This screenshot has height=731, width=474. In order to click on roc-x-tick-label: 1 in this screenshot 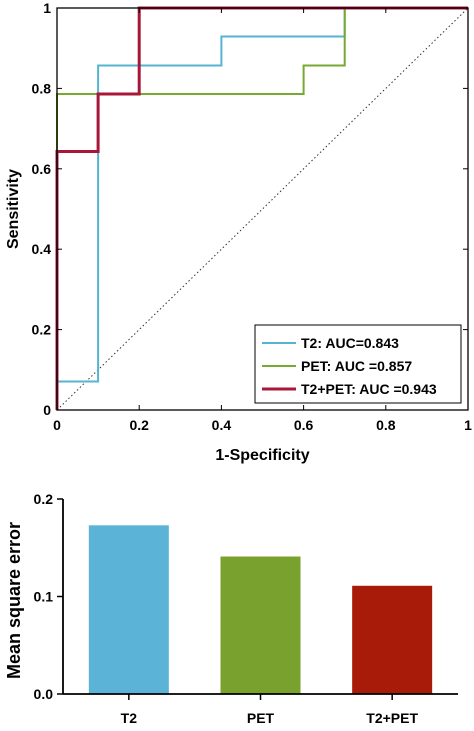, I will do `click(468, 425)`.